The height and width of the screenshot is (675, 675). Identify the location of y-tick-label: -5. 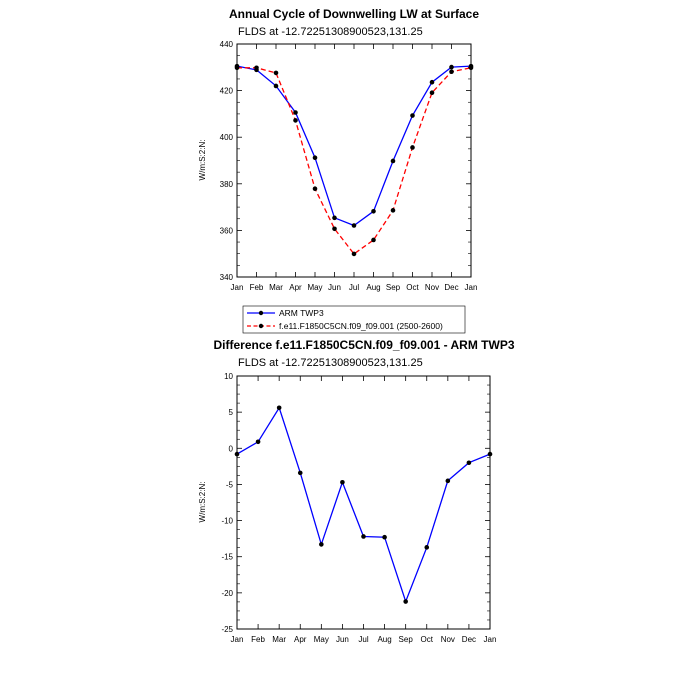
(230, 484).